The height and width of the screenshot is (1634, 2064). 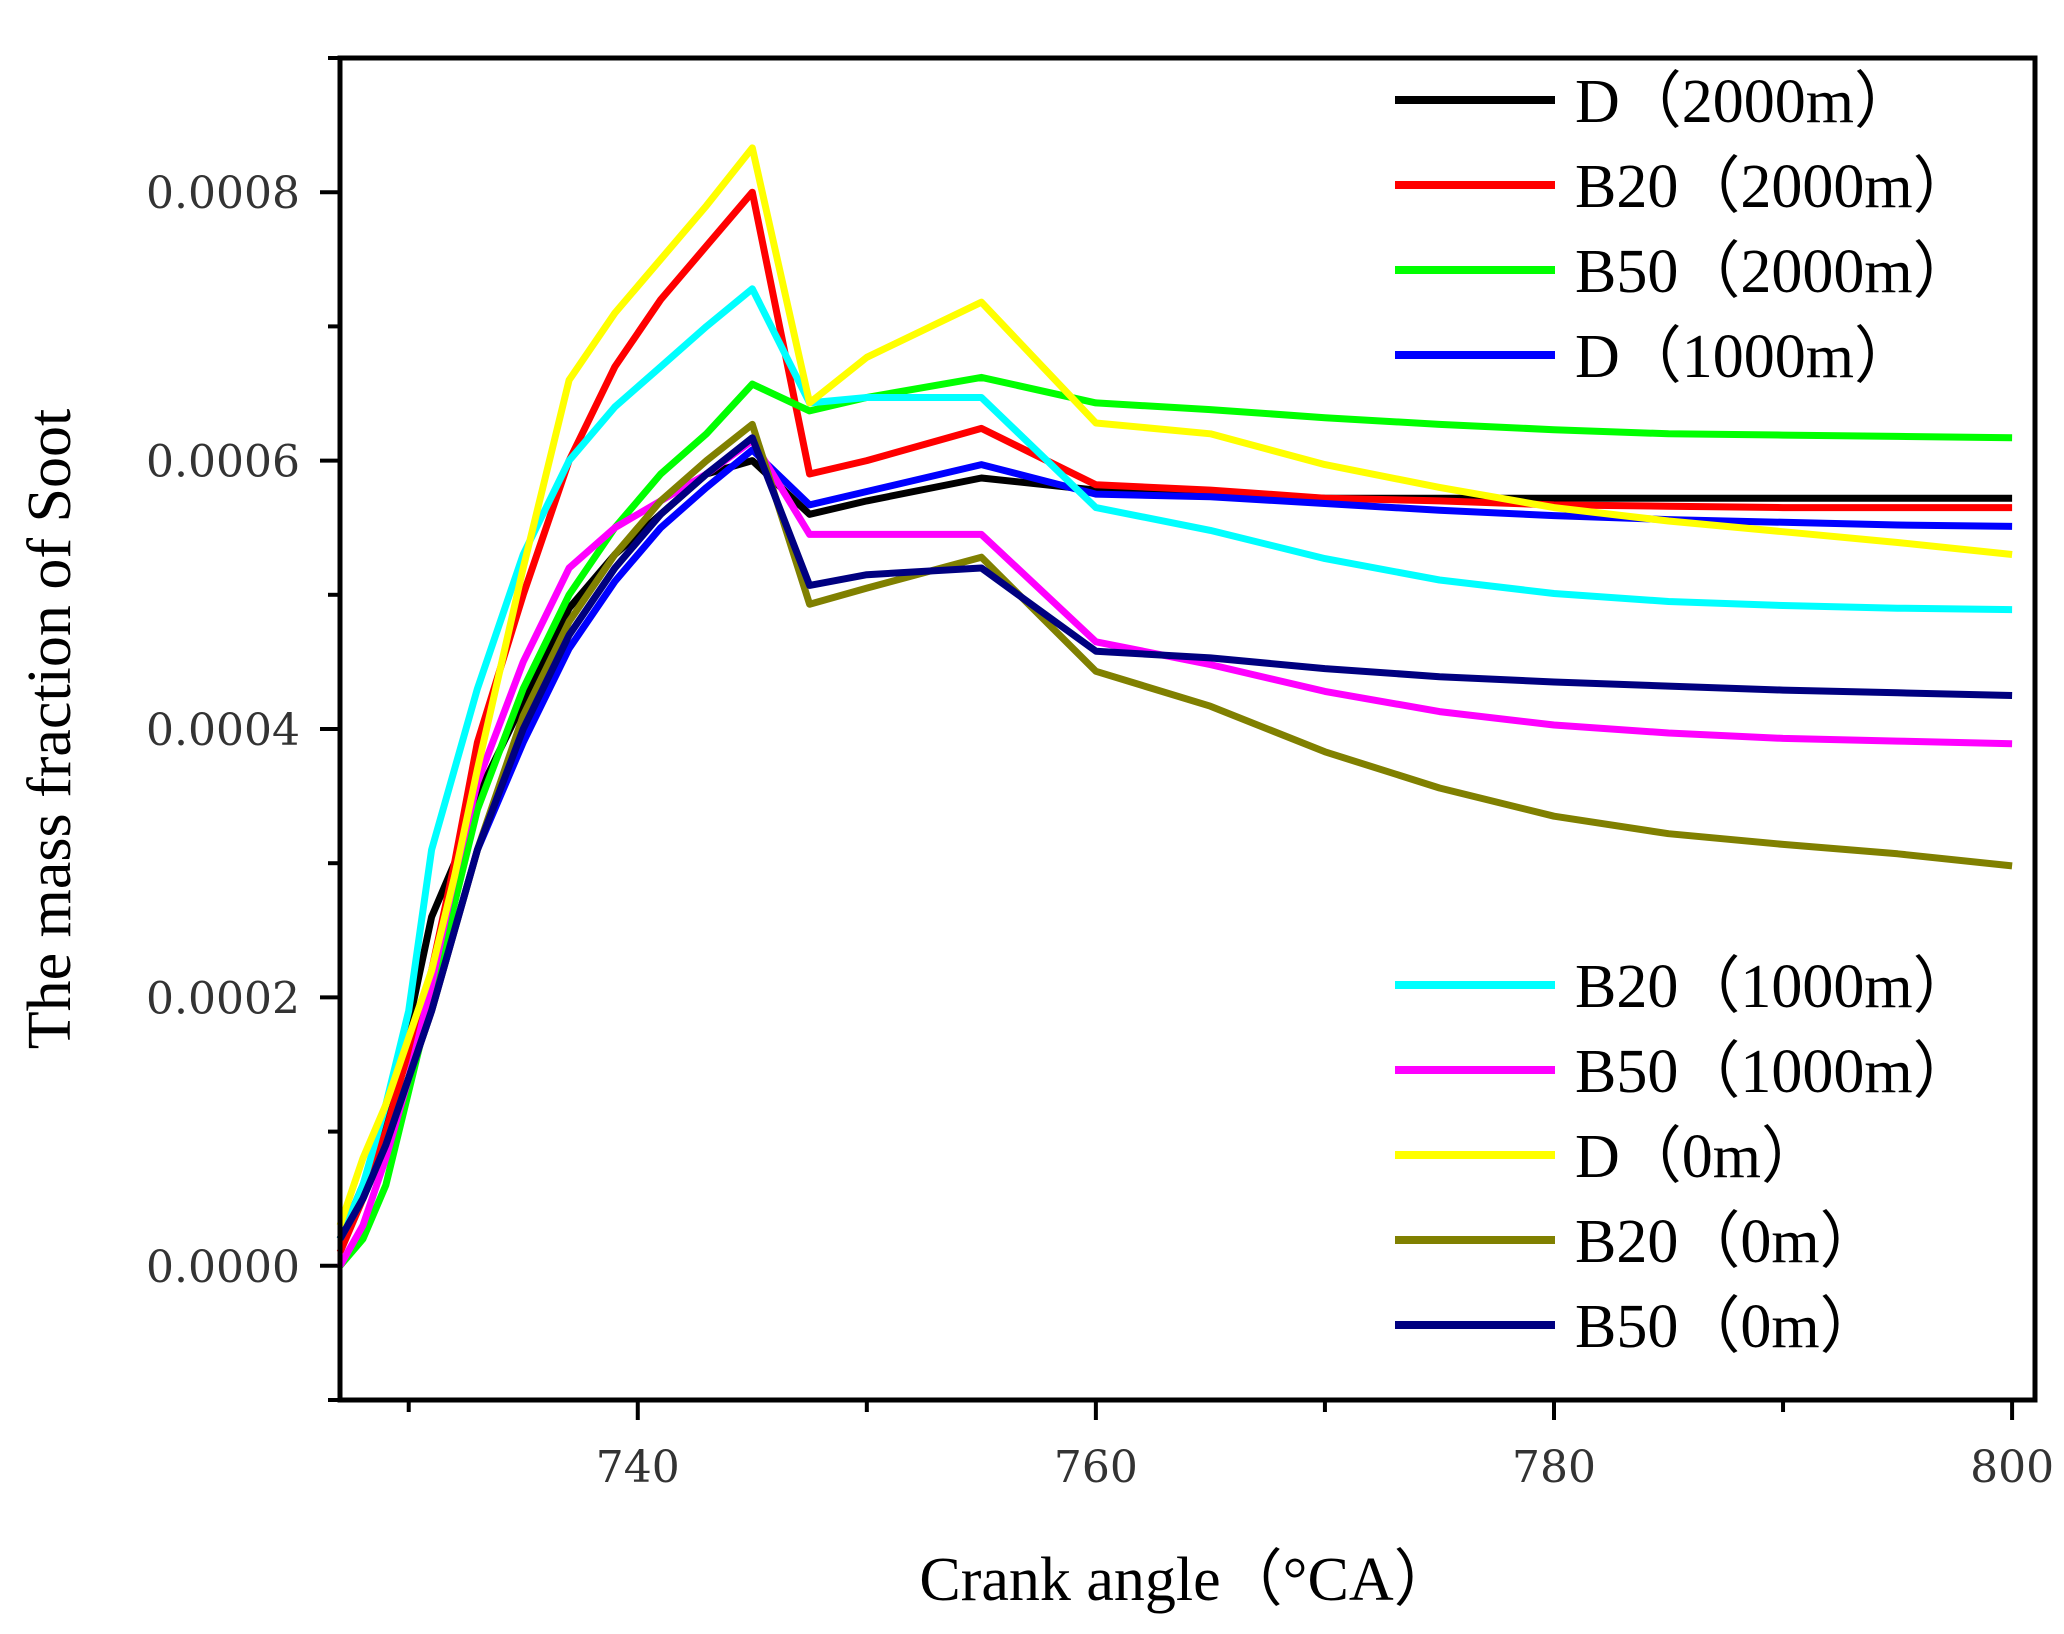 What do you see at coordinates (1745, 102) in the screenshot?
I see `legend-label: D（2000m）` at bounding box center [1745, 102].